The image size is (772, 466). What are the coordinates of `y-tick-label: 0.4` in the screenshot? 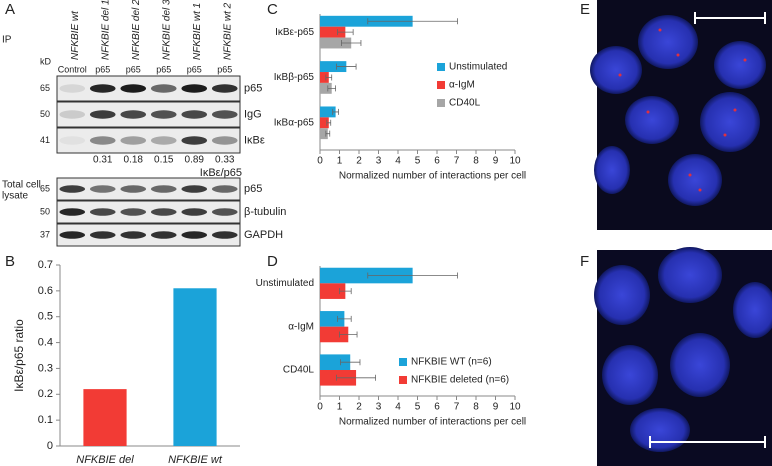 It's located at (45, 342).